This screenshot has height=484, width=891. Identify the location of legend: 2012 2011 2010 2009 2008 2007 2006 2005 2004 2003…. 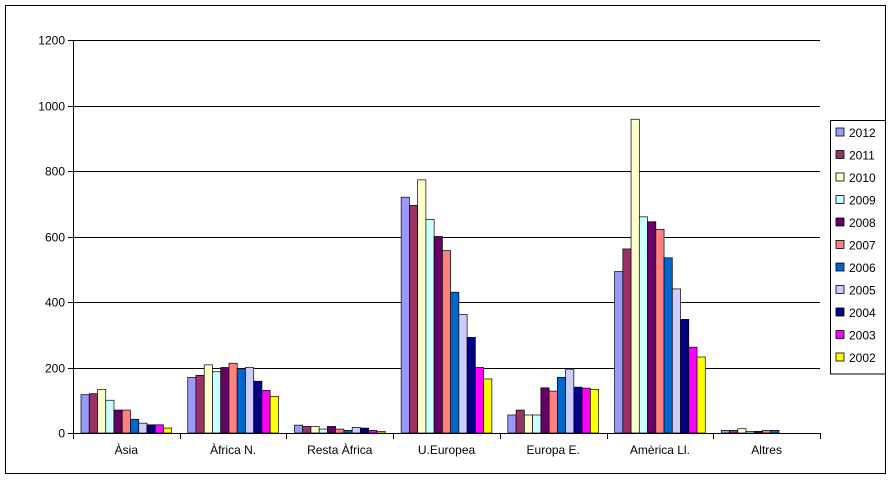
(858, 247).